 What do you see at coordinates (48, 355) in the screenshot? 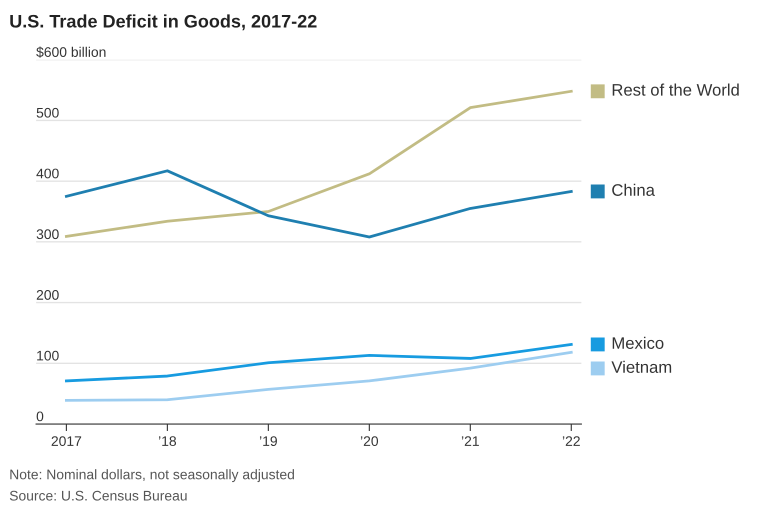
I see `y-tick-label: 100` at bounding box center [48, 355].